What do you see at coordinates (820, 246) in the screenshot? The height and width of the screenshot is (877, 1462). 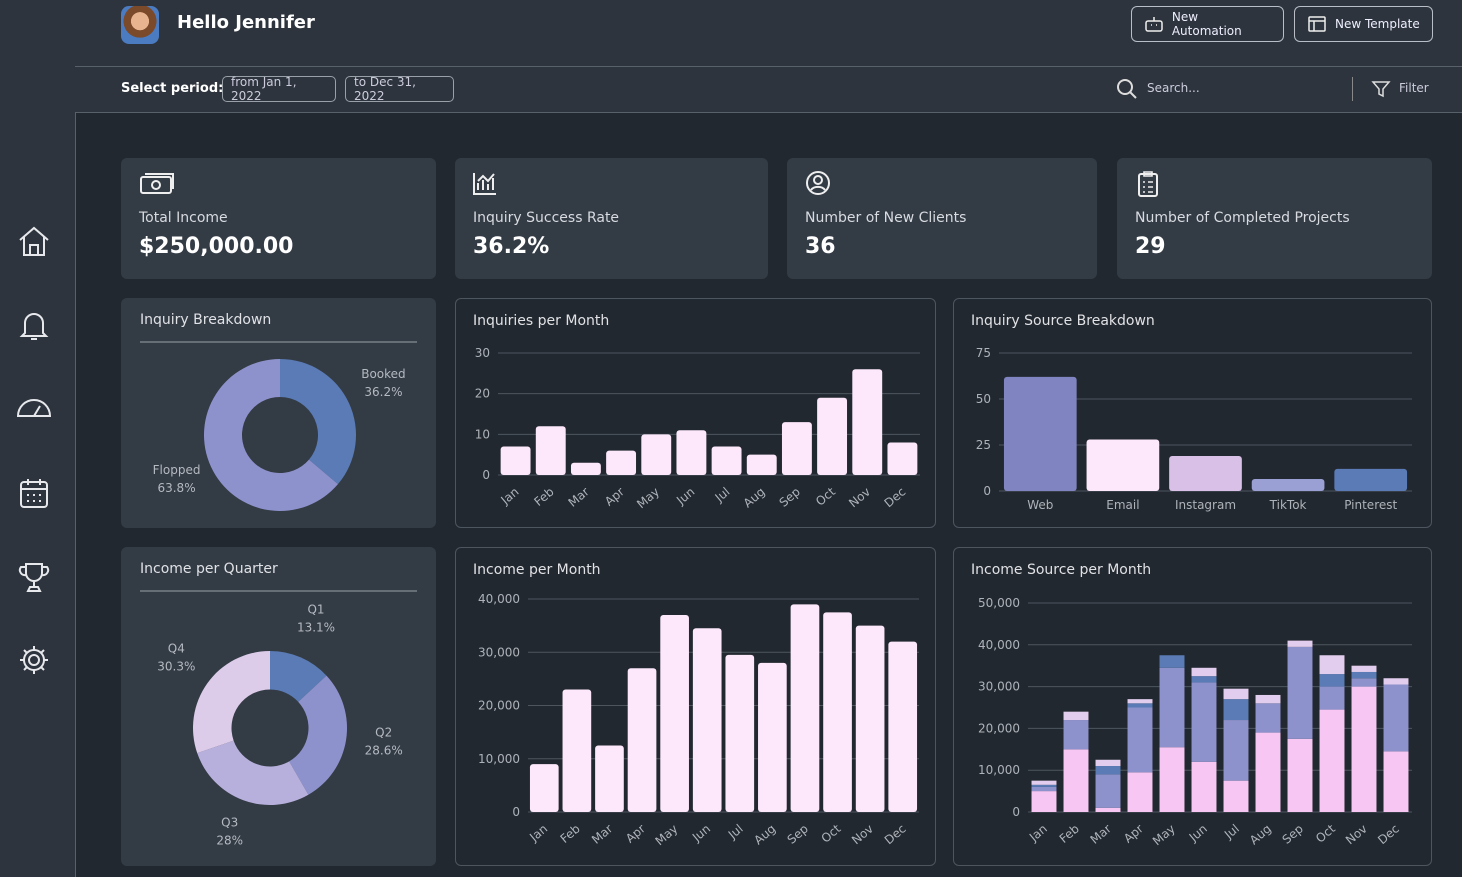 I see `kpi-value: 36` at bounding box center [820, 246].